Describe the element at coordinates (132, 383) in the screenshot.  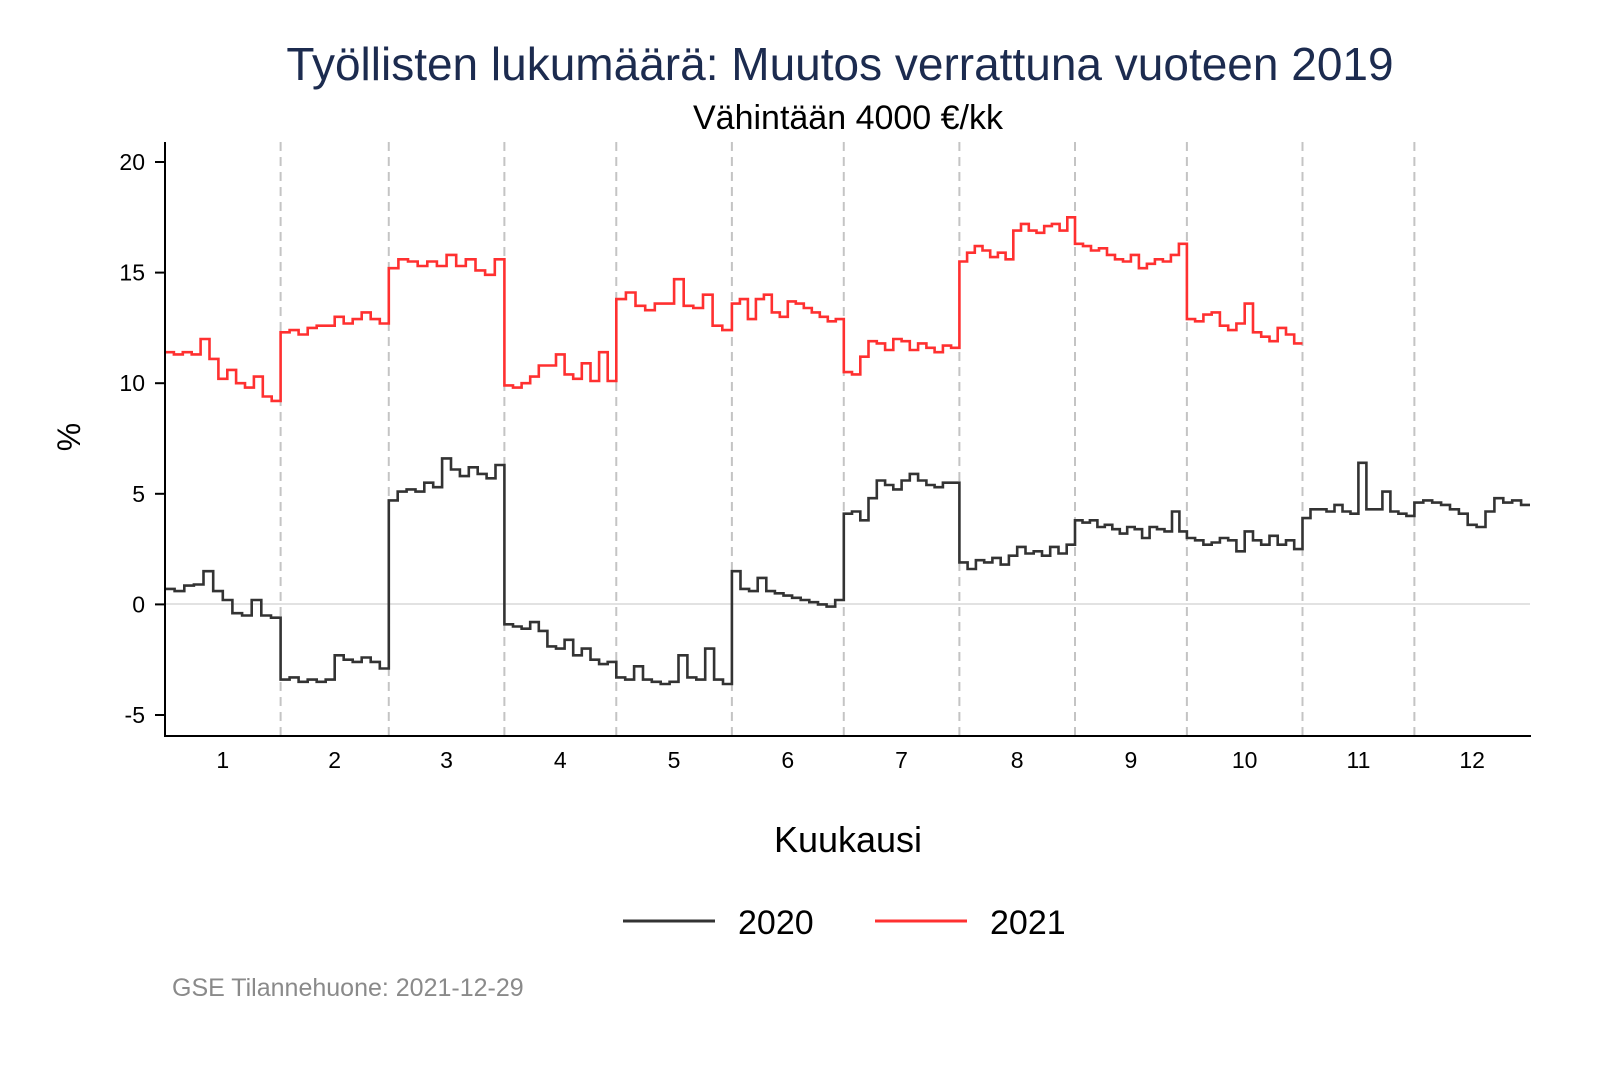
I see `y-tick-label: 10` at that location.